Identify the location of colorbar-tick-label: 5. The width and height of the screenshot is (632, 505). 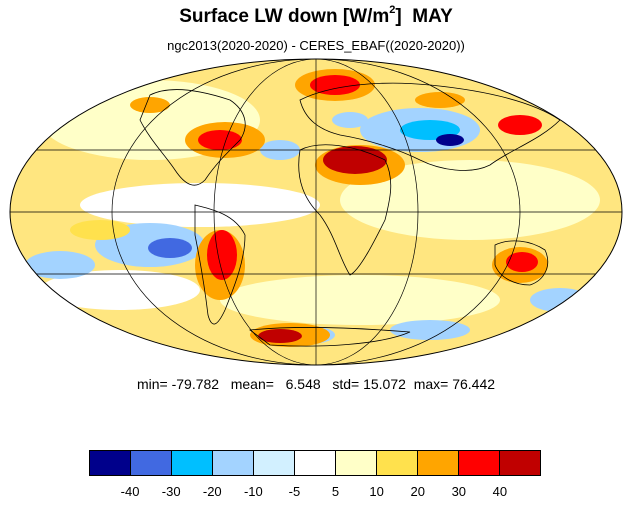
(335, 491).